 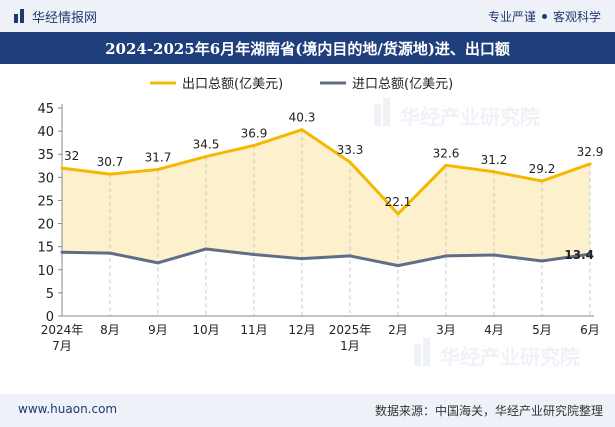 I want to click on logo-icon, so click(x=19, y=16).